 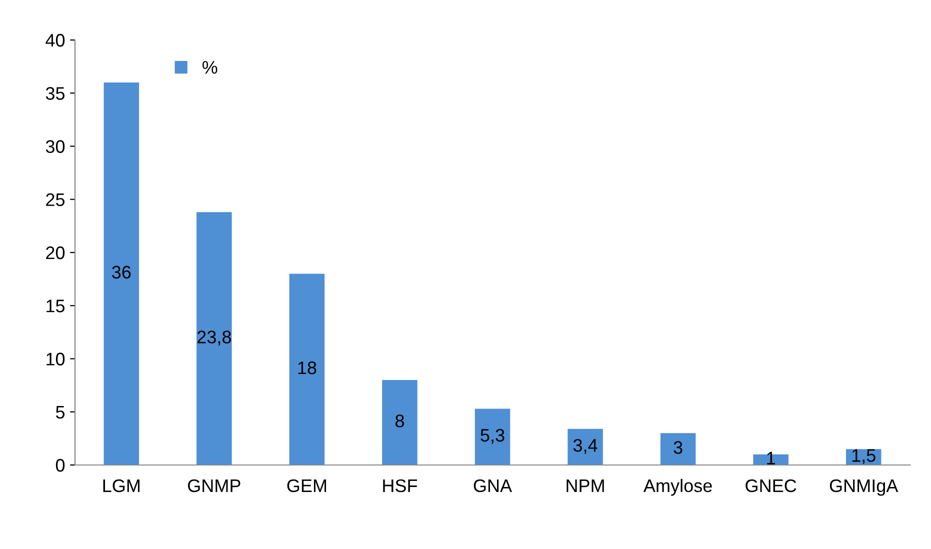 What do you see at coordinates (210, 67) in the screenshot?
I see `legend-label: %` at bounding box center [210, 67].